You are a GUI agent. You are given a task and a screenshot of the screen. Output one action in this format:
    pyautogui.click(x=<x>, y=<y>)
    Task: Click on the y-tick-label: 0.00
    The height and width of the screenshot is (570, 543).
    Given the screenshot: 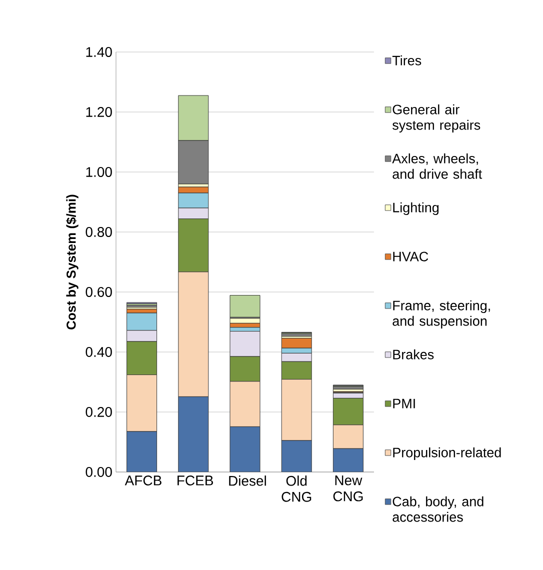 What is the action you would take?
    pyautogui.click(x=99, y=472)
    